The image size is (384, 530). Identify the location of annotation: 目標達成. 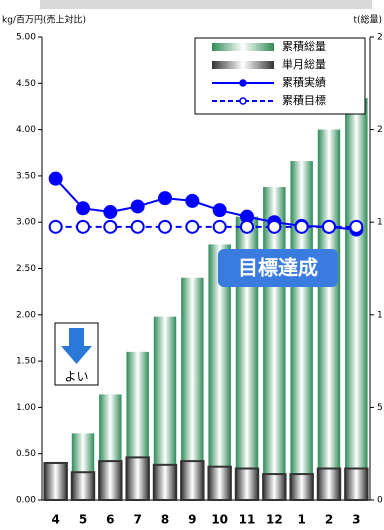
(278, 268).